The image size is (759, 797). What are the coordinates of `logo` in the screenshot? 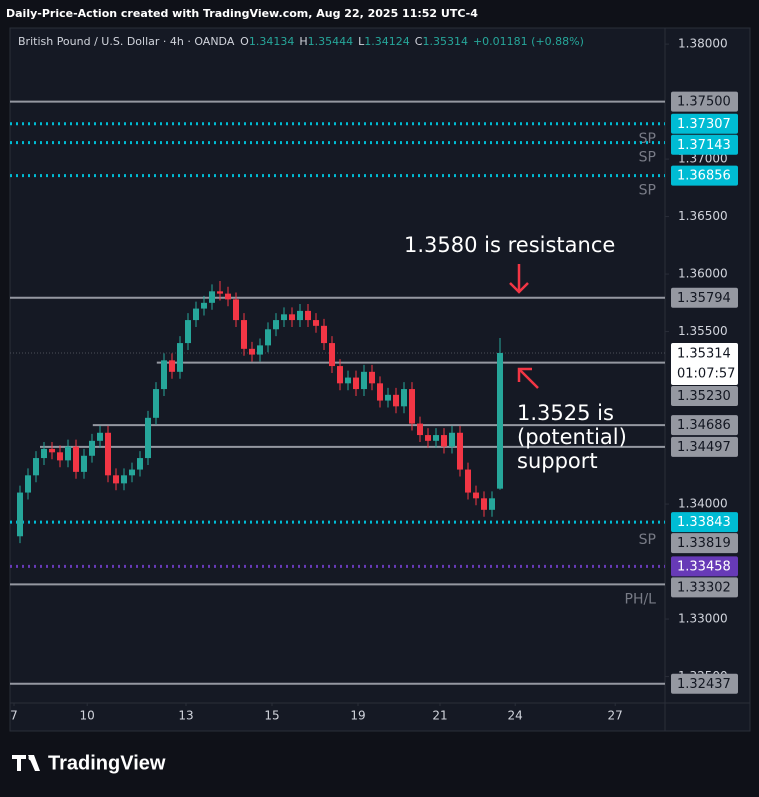 It's located at (26, 763).